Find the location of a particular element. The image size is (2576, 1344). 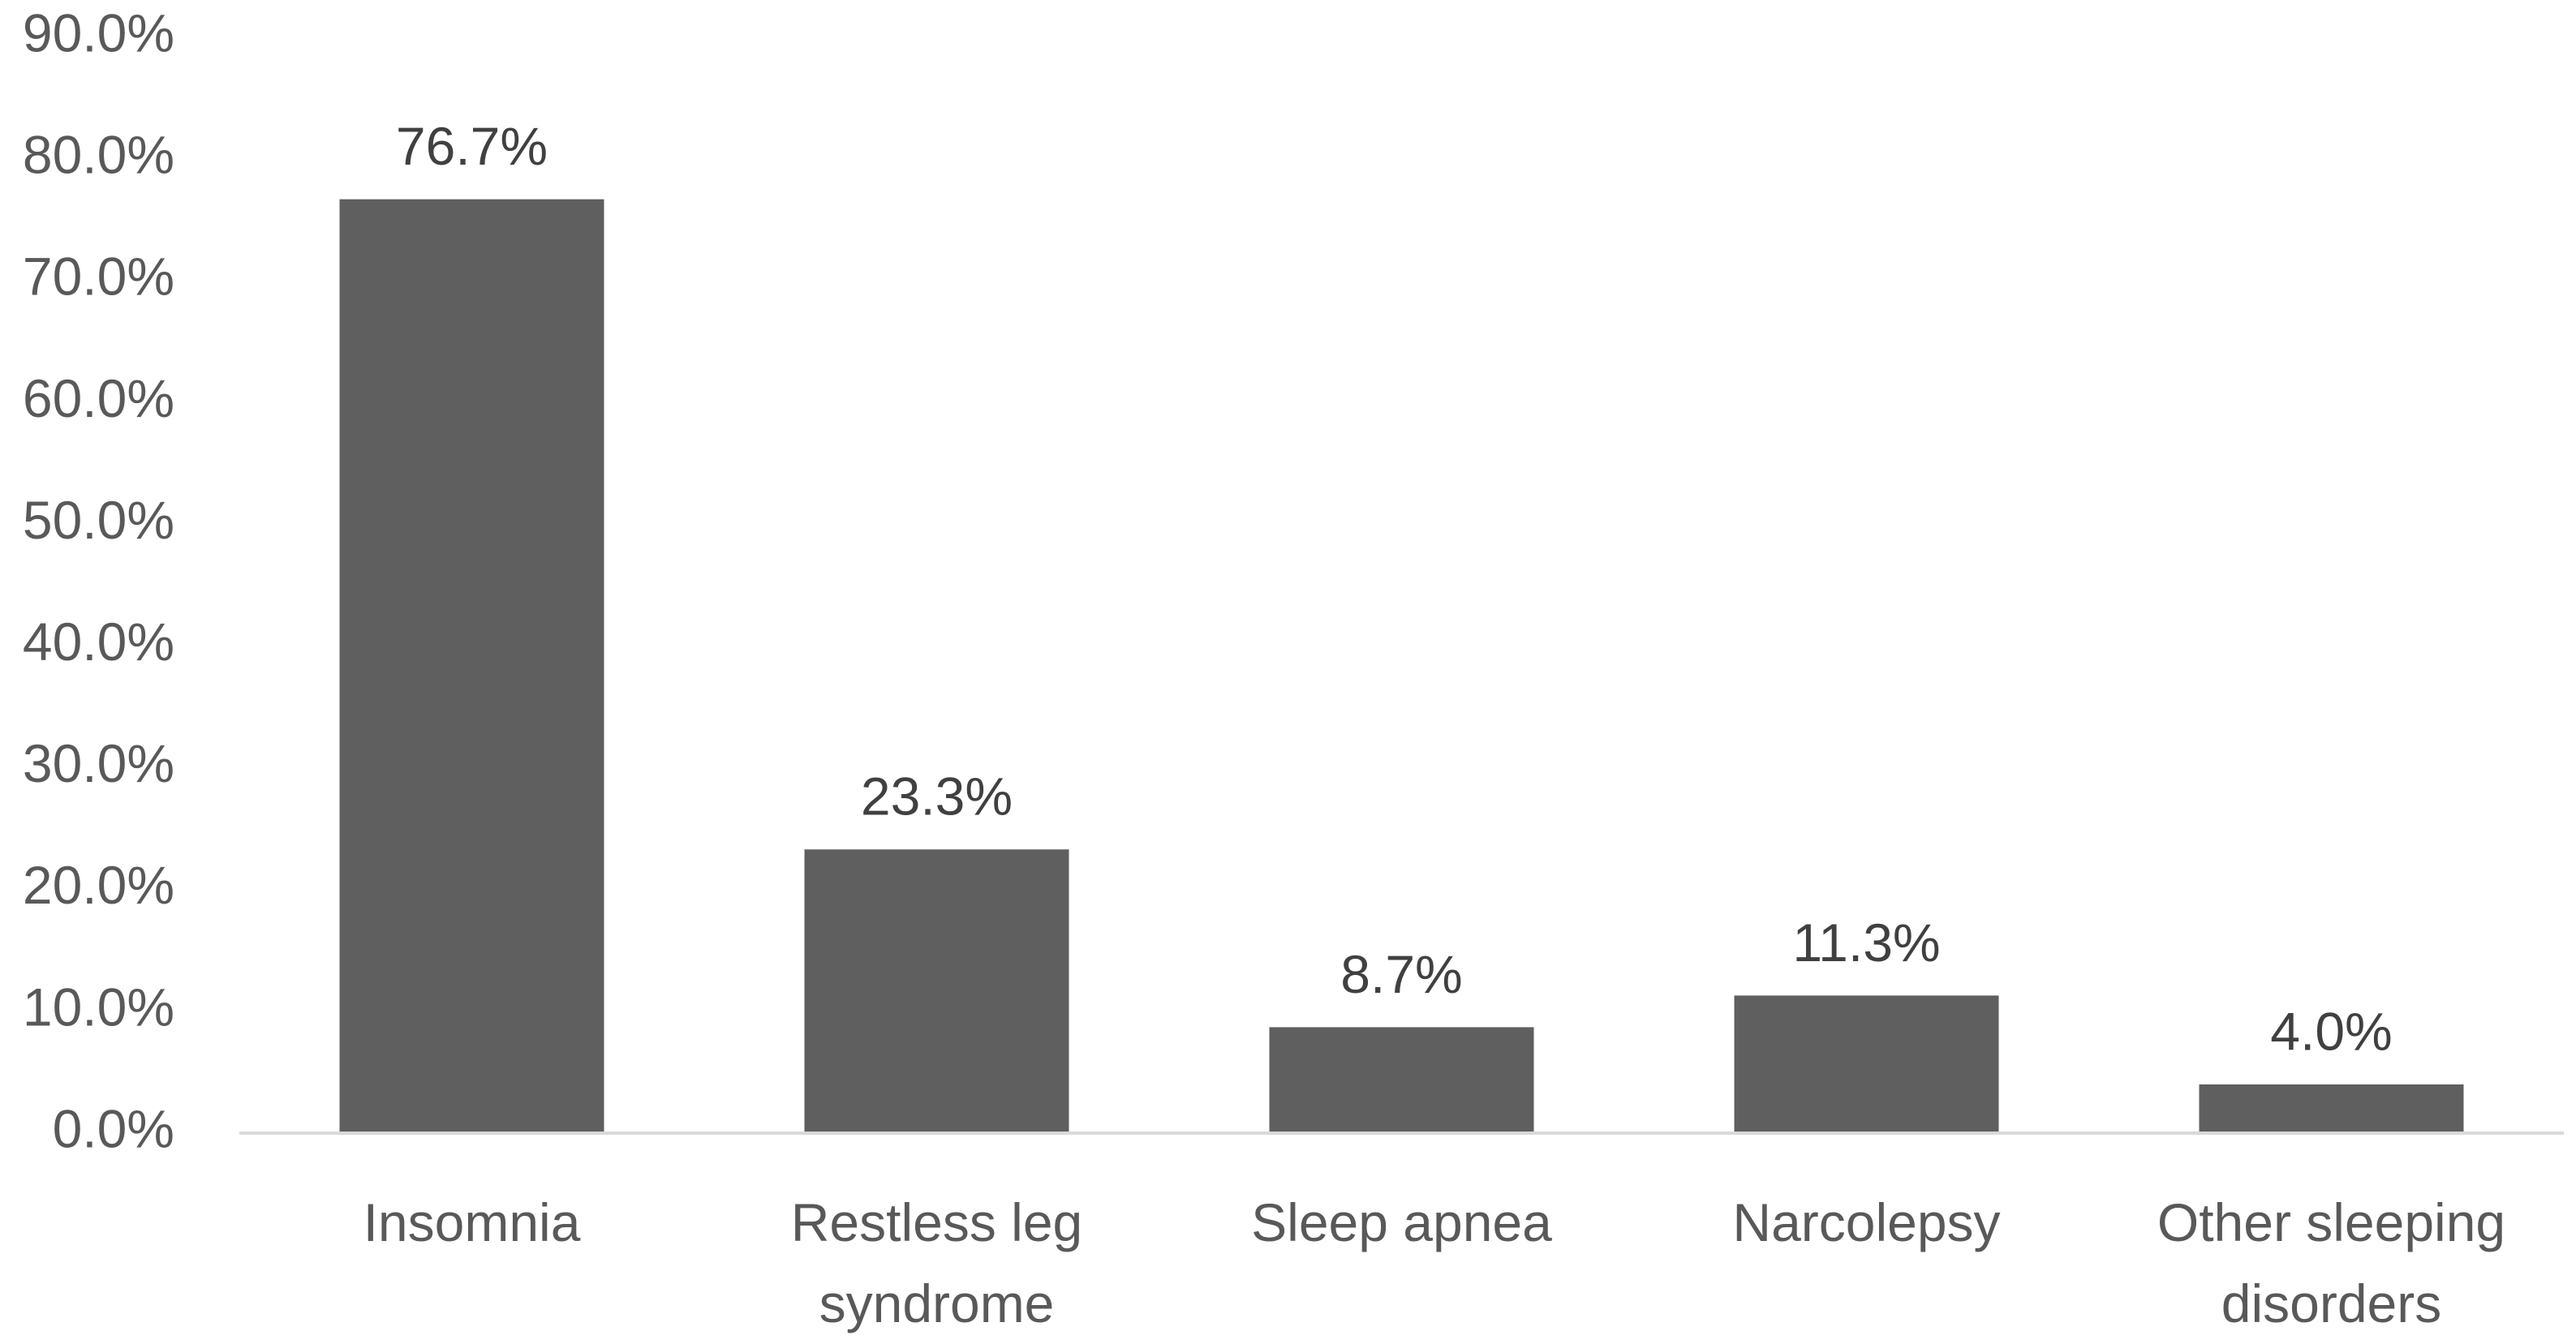

y-tick-label: 50.0% is located at coordinates (98, 520).